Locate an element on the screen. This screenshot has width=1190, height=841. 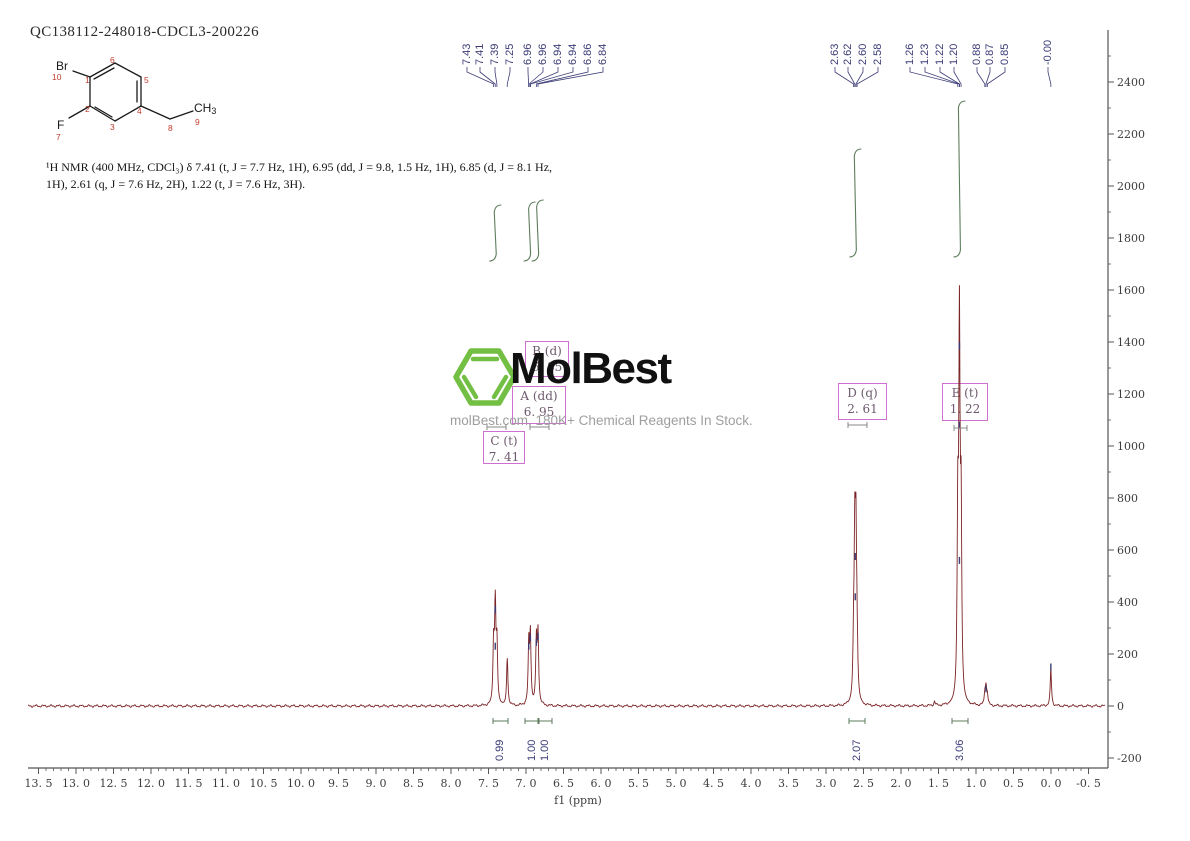
peak-shift-label: 2.58 is located at coordinates (878, 54).